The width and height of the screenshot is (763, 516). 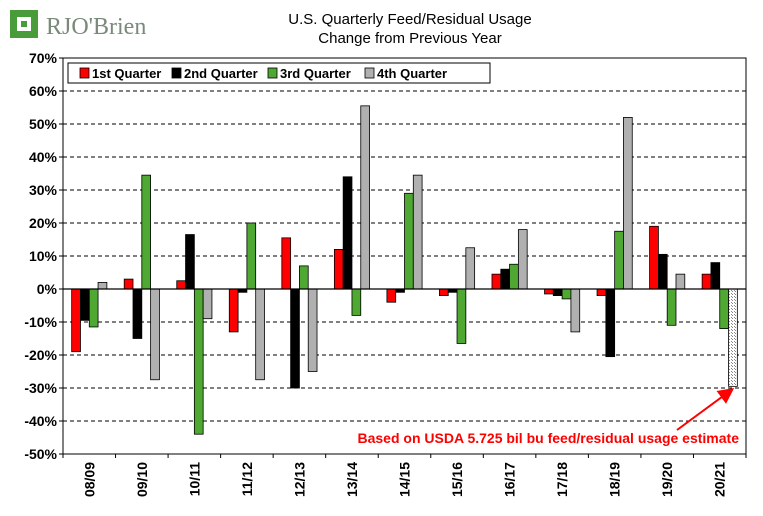 What do you see at coordinates (410, 38) in the screenshot?
I see `chart-subtitle: Change from Previous Year` at bounding box center [410, 38].